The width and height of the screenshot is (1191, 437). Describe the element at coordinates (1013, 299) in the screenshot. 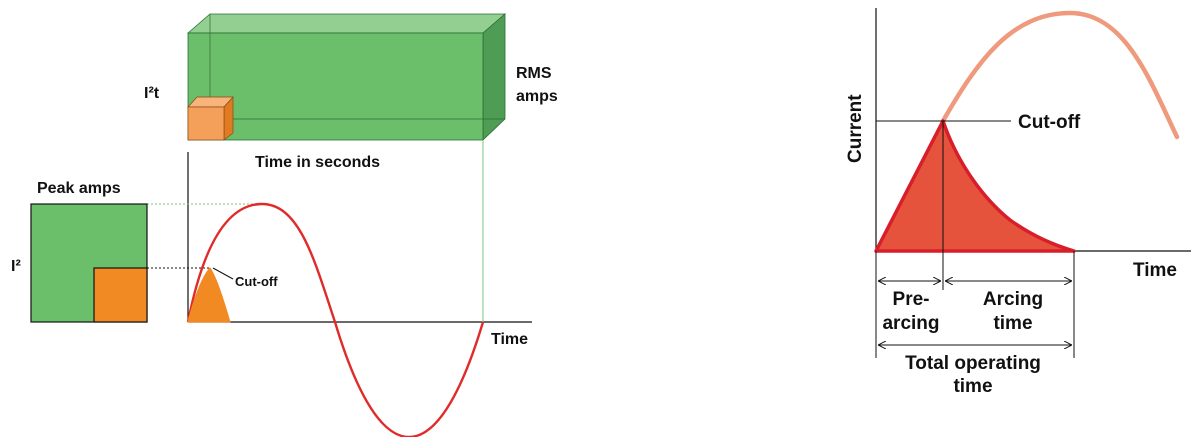

I see `arcing-label-line1: Arcing` at that location.